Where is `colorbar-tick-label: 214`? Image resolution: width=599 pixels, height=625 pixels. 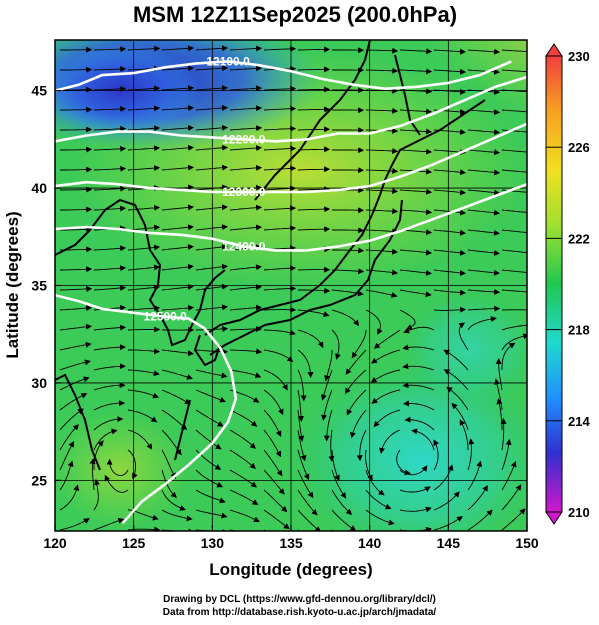 colorbar-tick-label: 214 is located at coordinates (579, 421).